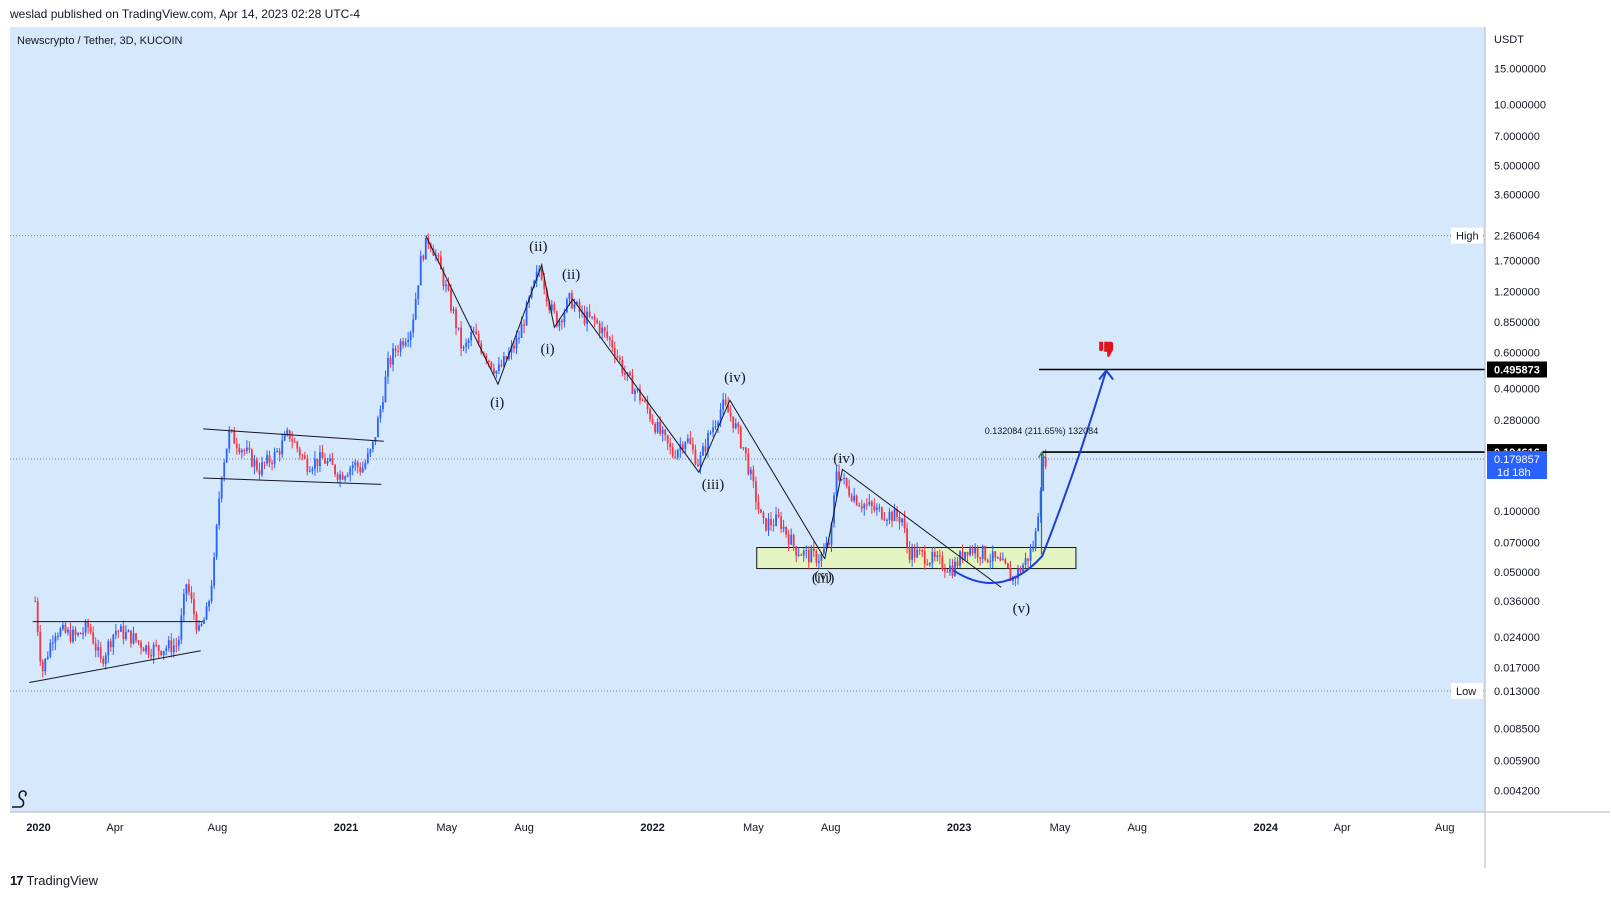  What do you see at coordinates (1517, 543) in the screenshot?
I see `y-tick-label: 0.070000` at bounding box center [1517, 543].